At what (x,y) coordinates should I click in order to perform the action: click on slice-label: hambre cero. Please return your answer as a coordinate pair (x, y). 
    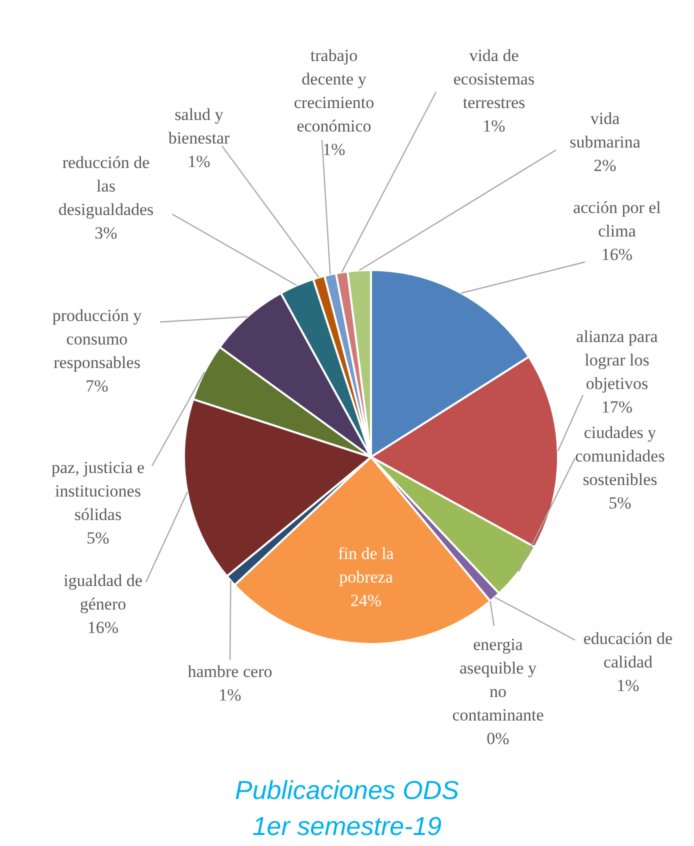
    Looking at the image, I should click on (230, 671).